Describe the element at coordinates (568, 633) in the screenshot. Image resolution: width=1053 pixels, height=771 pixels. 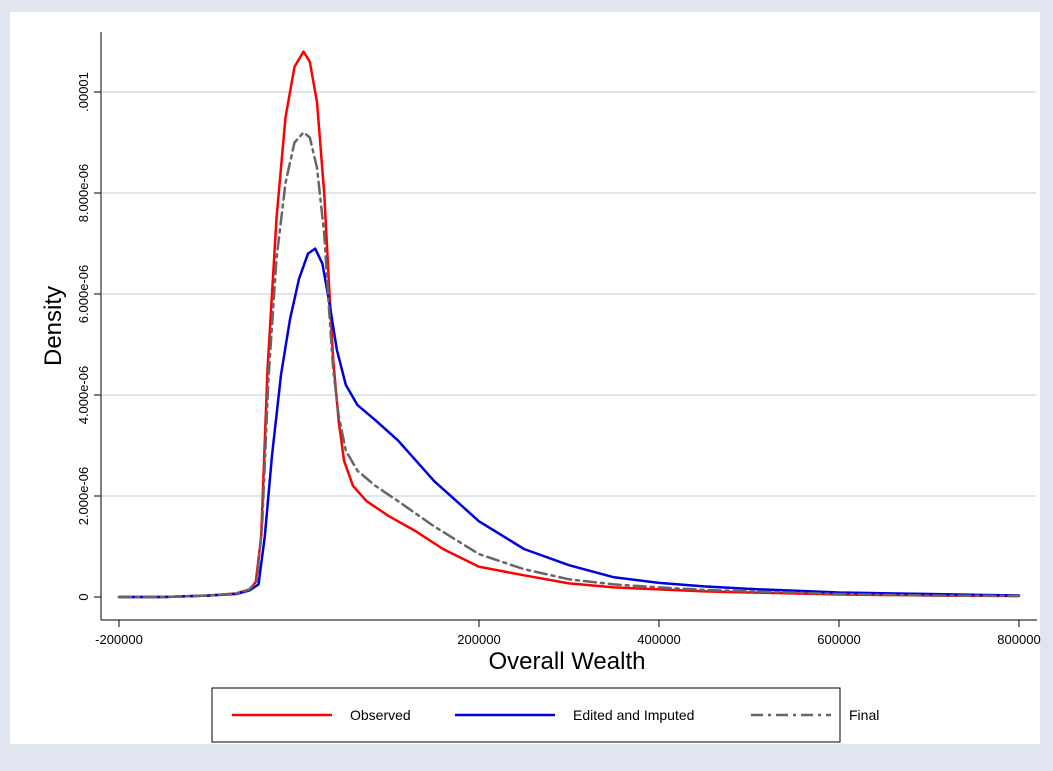
I see `x-ticks: -200000 200000 400000 600000 800000` at that location.